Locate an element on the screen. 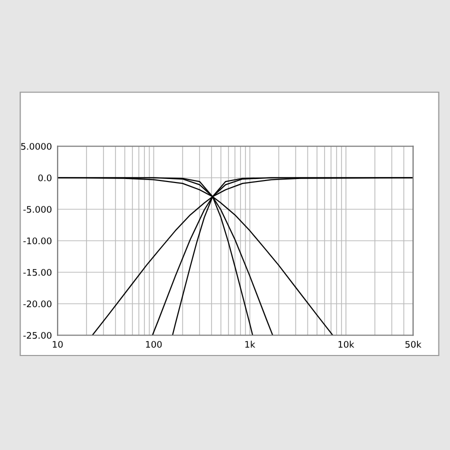 Image resolution: width=450 pixels, height=450 pixels. x-tick-label: 50k is located at coordinates (413, 344).